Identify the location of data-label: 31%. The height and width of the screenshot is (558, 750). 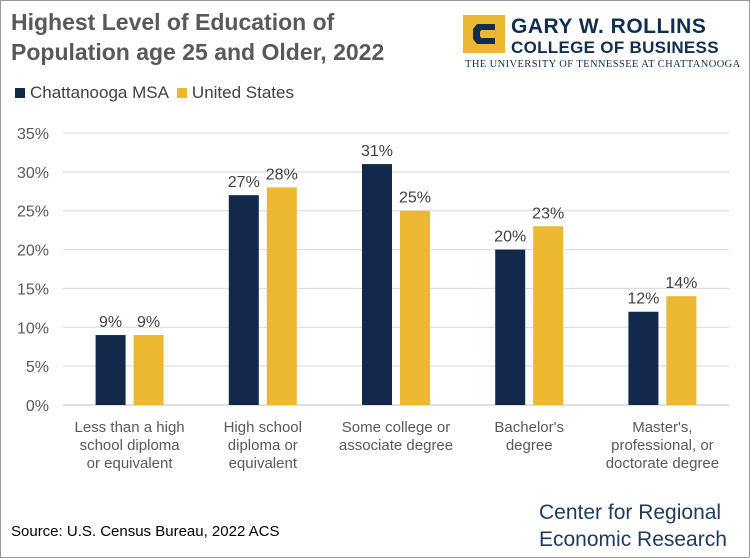
(377, 151).